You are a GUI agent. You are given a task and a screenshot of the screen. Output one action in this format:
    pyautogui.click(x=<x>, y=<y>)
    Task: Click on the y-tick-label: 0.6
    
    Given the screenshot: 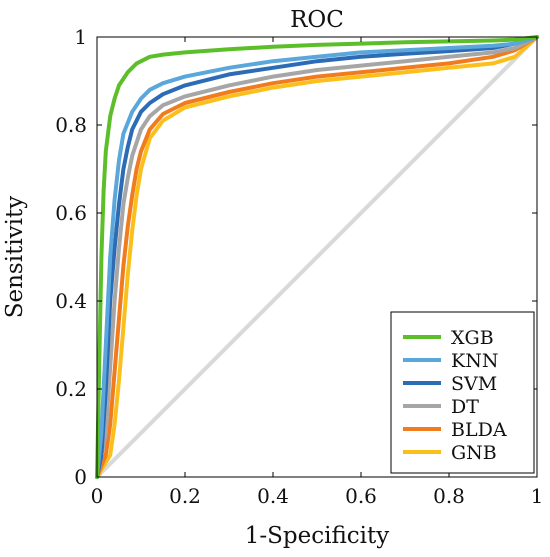 What is the action you would take?
    pyautogui.click(x=71, y=213)
    